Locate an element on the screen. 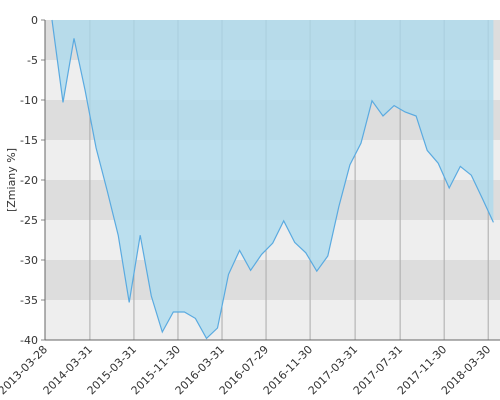 Image resolution: width=500 pixels, height=400 pixels. y-tick-label: -20 is located at coordinates (29, 180).